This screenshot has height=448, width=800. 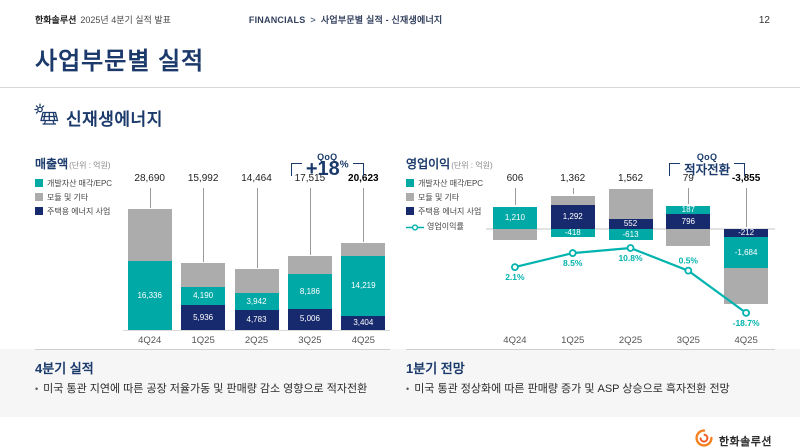 I want to click on bar-stack-above: 187 796, so click(x=688, y=217).